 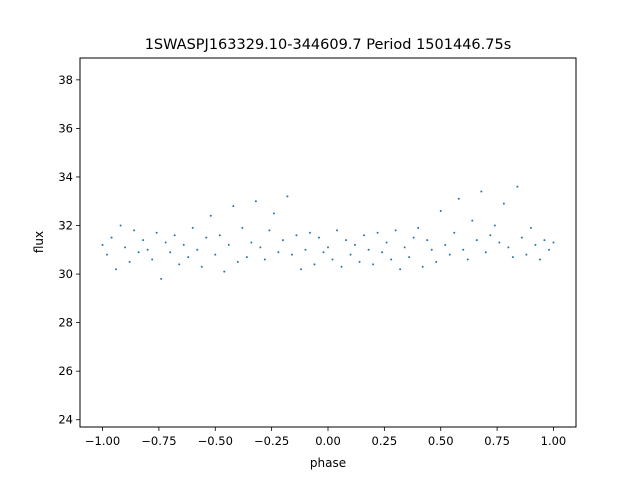 I want to click on x-tick-label: −0.50, so click(x=215, y=441).